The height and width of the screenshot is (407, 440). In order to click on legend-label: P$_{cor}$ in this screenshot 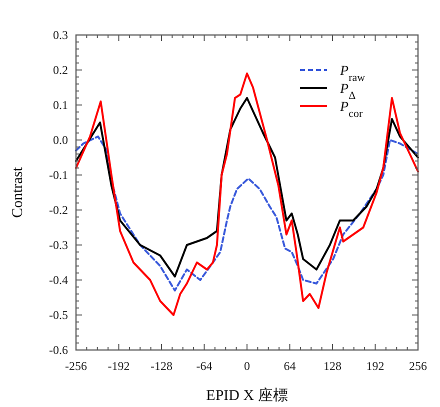, I will do `click(351, 110)`.